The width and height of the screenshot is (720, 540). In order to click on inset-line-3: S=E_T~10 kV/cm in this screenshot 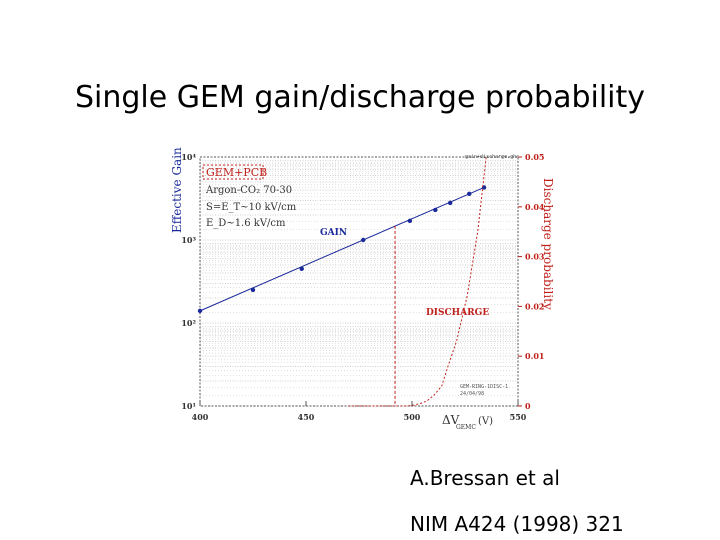, I will do `click(251, 207)`.